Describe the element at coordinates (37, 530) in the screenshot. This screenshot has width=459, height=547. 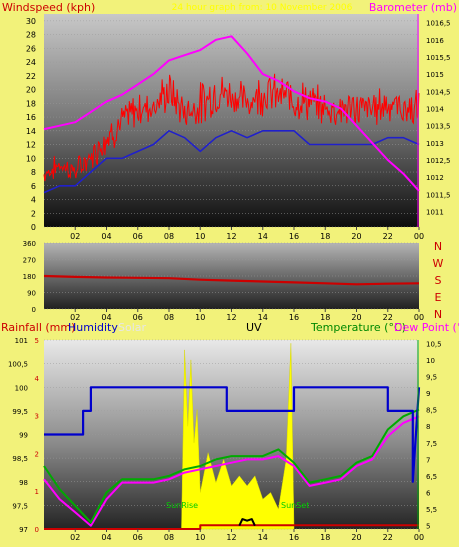
I see `rain-tick: 0` at that location.